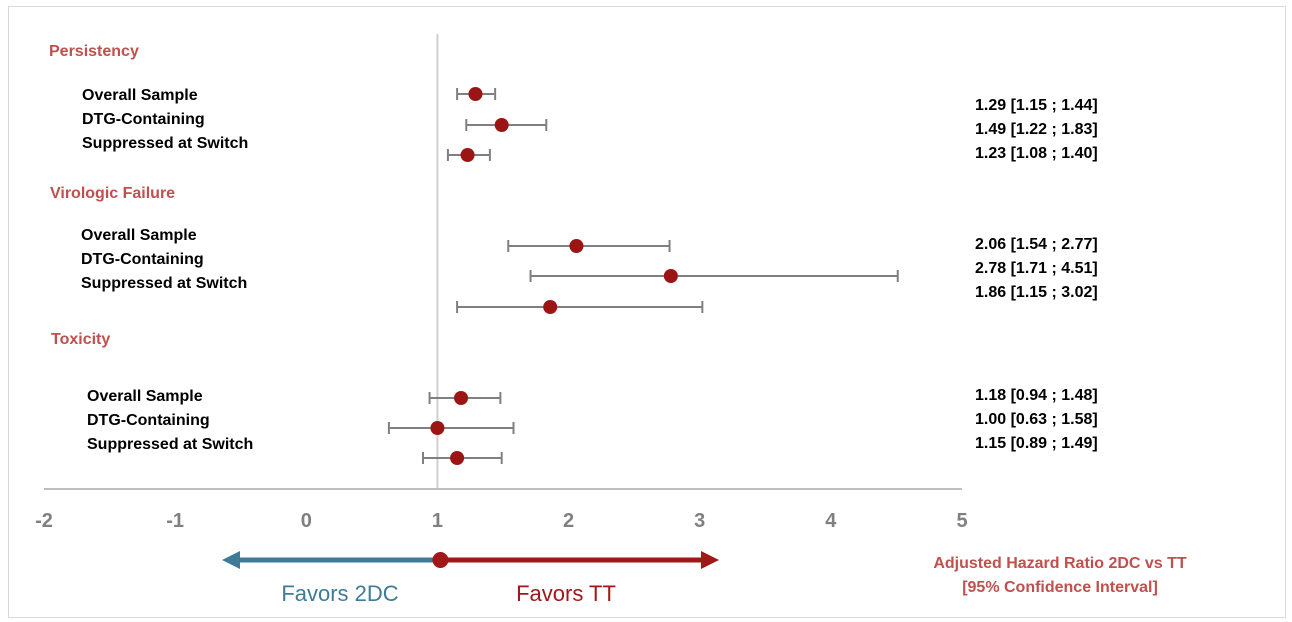 This screenshot has height=622, width=1292. Describe the element at coordinates (1036, 153) in the screenshot. I see `estimate-value-label: 1.23 [1.08 ; 1.40]` at that location.